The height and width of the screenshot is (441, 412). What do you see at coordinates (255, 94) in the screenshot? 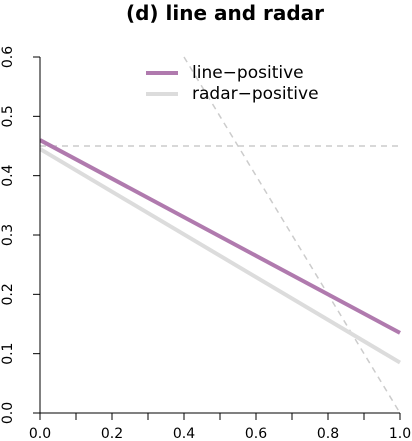
I see `legend-label-2: radar−positive` at bounding box center [255, 94].